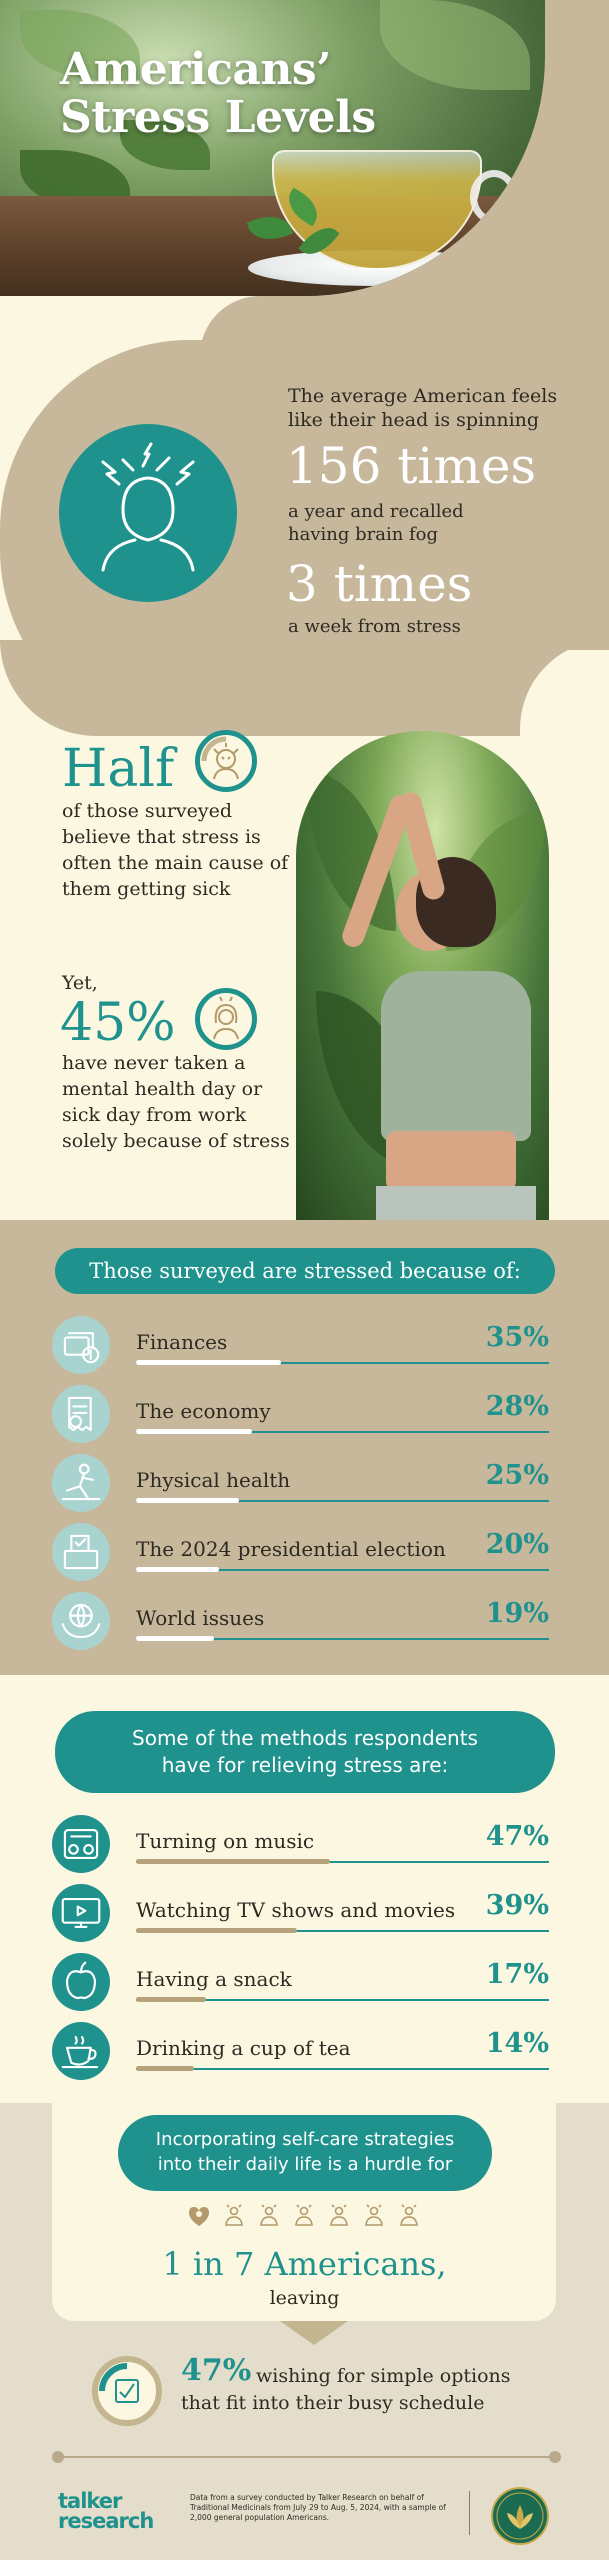 The image size is (609, 2560). What do you see at coordinates (411, 466) in the screenshot?
I see `spin-stat-156: 156 times` at bounding box center [411, 466].